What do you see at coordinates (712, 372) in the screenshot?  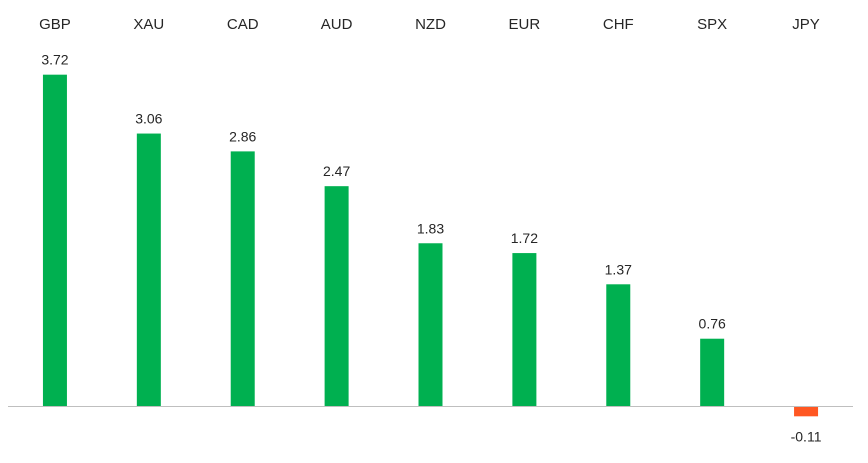 I see `bar-spx` at bounding box center [712, 372].